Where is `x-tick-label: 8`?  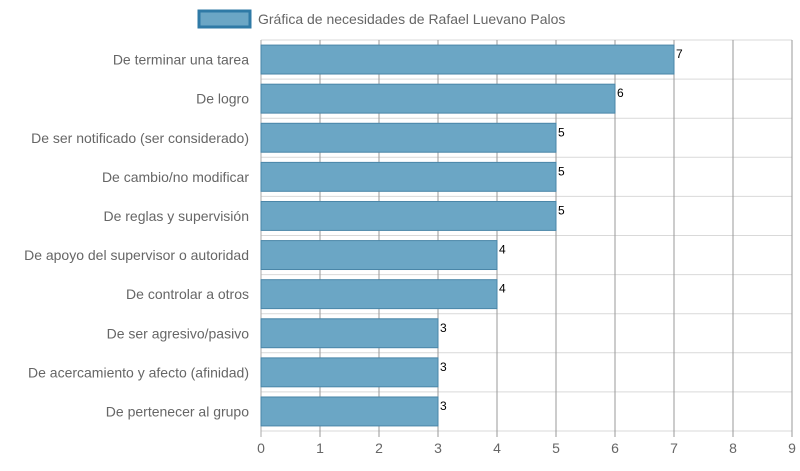
x-tick-label: 8 is located at coordinates (733, 448).